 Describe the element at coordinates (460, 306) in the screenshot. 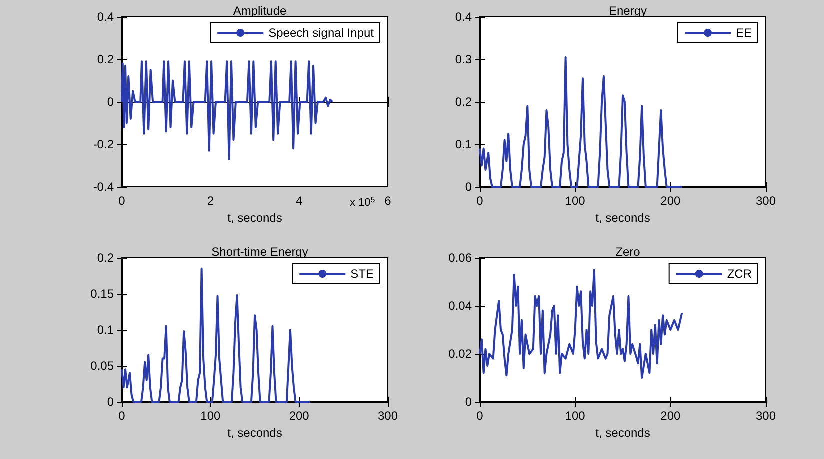

I see `y-tick-label: 0.04` at that location.